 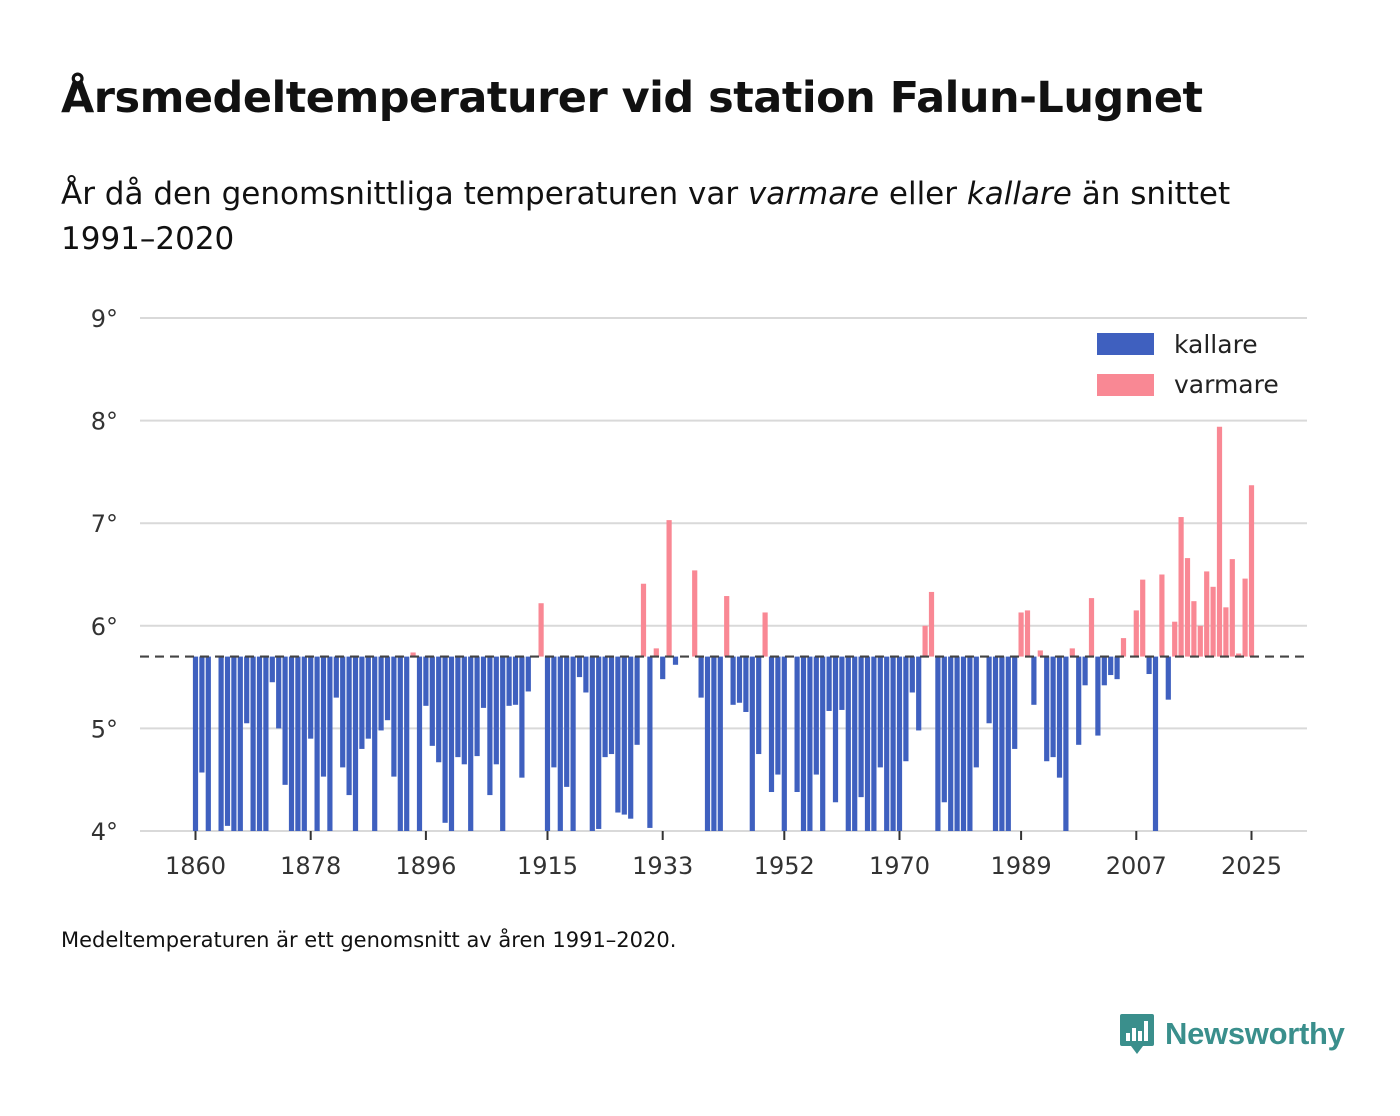 I want to click on subtitle-cold-word: kallare, so click(x=1019, y=194).